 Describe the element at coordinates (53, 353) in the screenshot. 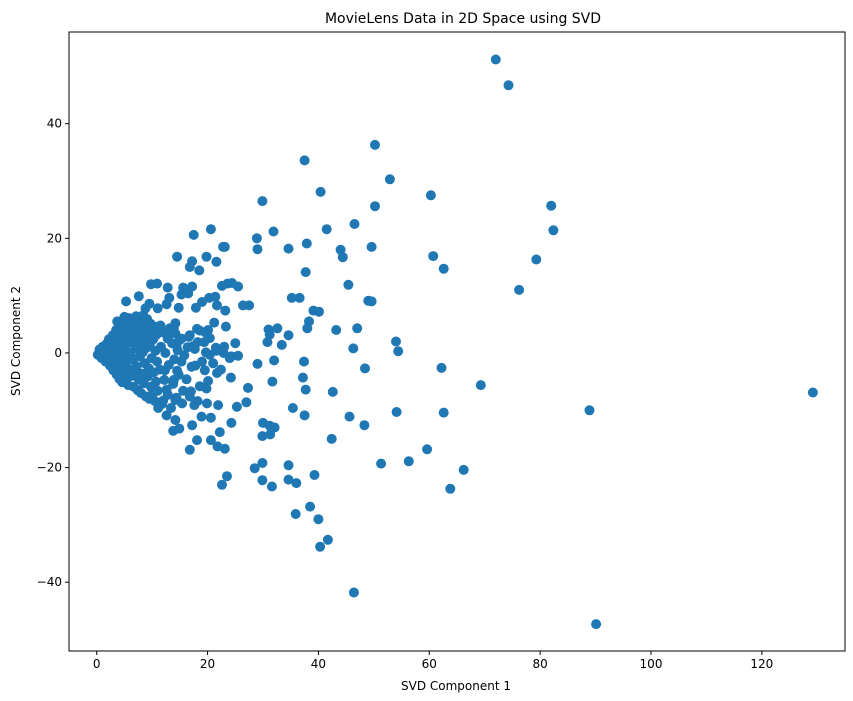

I see `y-axis-ticks: −40 −20 0 20 40` at that location.